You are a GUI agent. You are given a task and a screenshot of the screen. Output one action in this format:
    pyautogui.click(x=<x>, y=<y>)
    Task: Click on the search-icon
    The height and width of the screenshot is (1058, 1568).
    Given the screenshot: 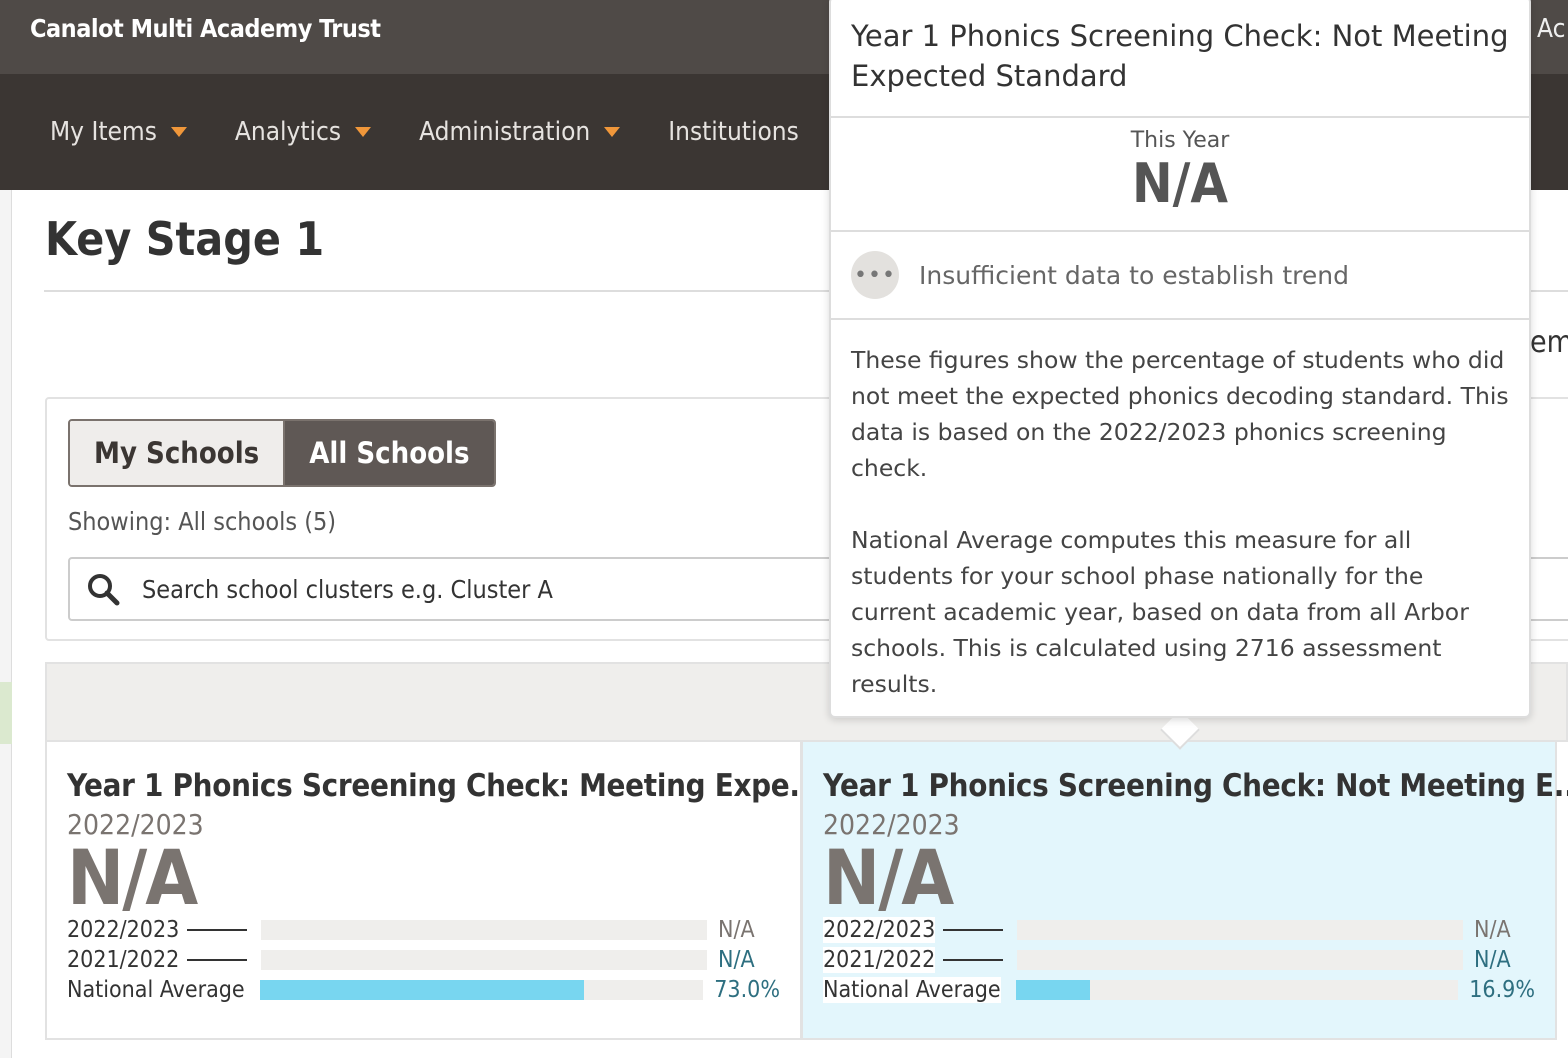 What is the action you would take?
    pyautogui.click(x=104, y=590)
    